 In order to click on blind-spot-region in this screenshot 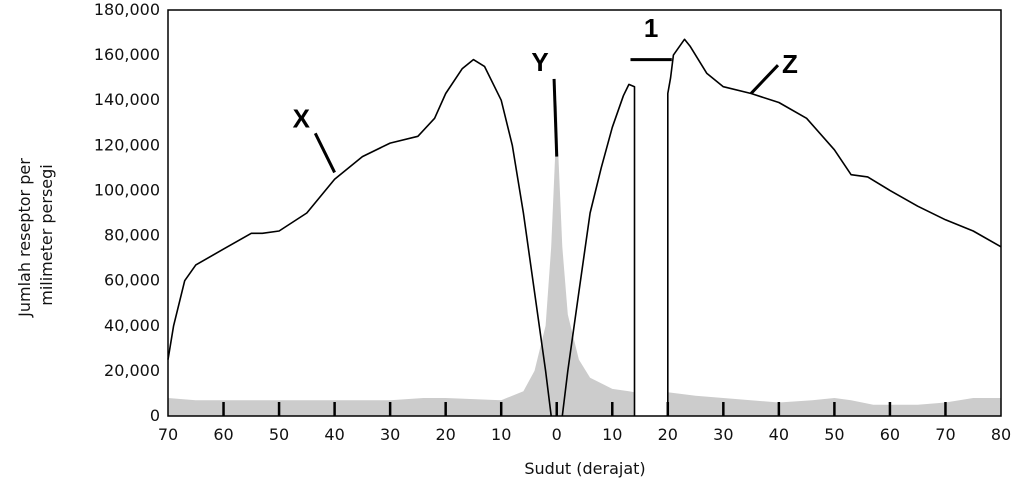, I will do `click(651, 213)`.